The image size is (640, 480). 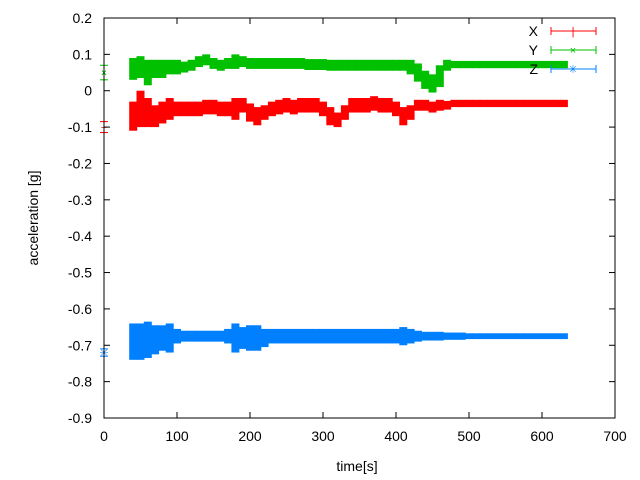 I want to click on legend-label: Y, so click(x=534, y=50).